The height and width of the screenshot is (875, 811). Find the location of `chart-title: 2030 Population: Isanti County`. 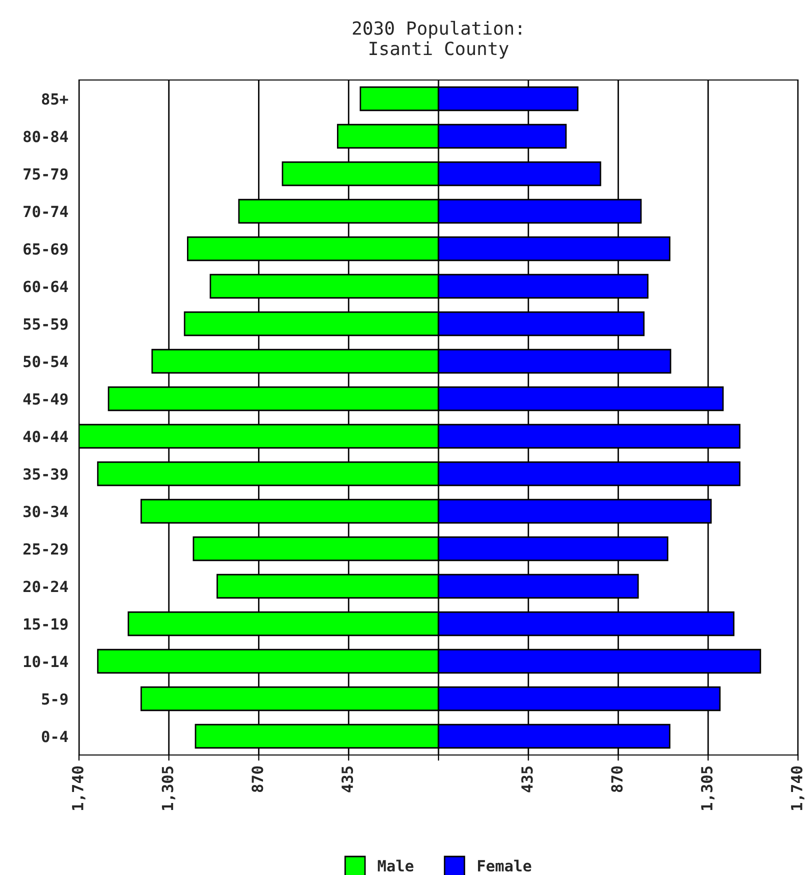

chart-title: 2030 Population: Isanti County is located at coordinates (437, 39).